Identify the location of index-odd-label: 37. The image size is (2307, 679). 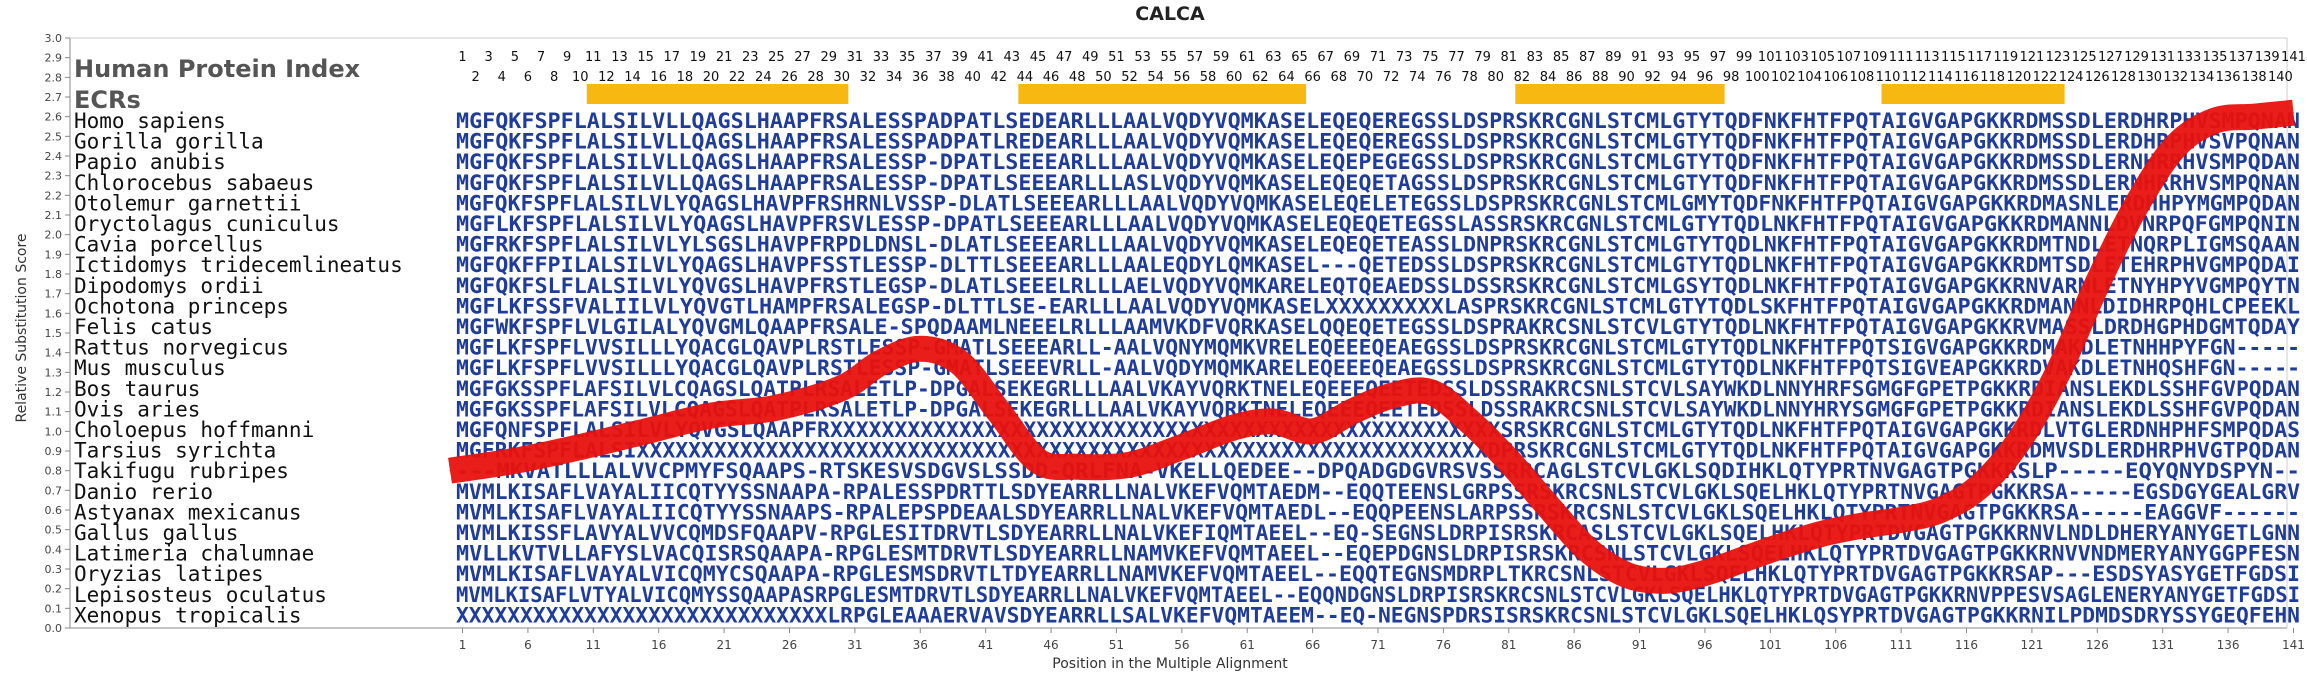
(933, 57).